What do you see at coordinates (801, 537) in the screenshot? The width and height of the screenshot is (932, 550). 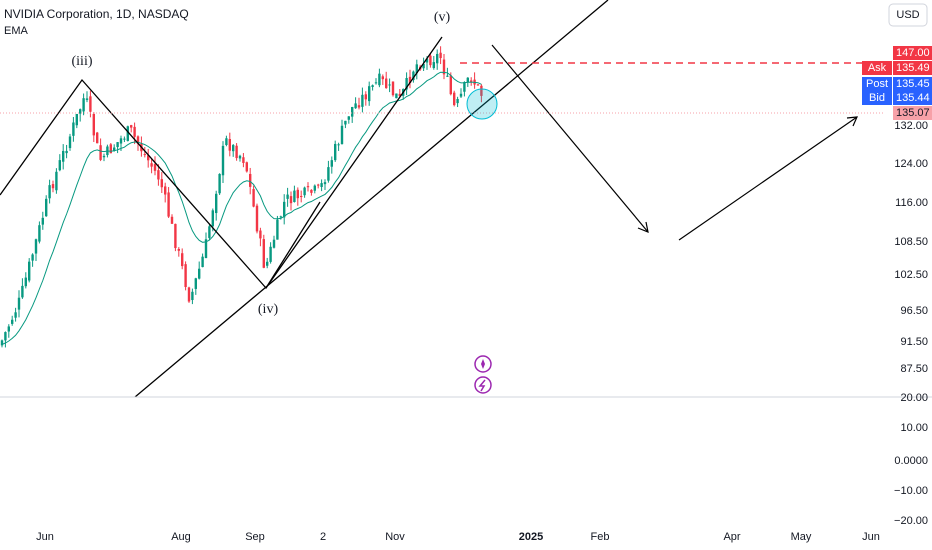 I see `time-tick-label: May` at bounding box center [801, 537].